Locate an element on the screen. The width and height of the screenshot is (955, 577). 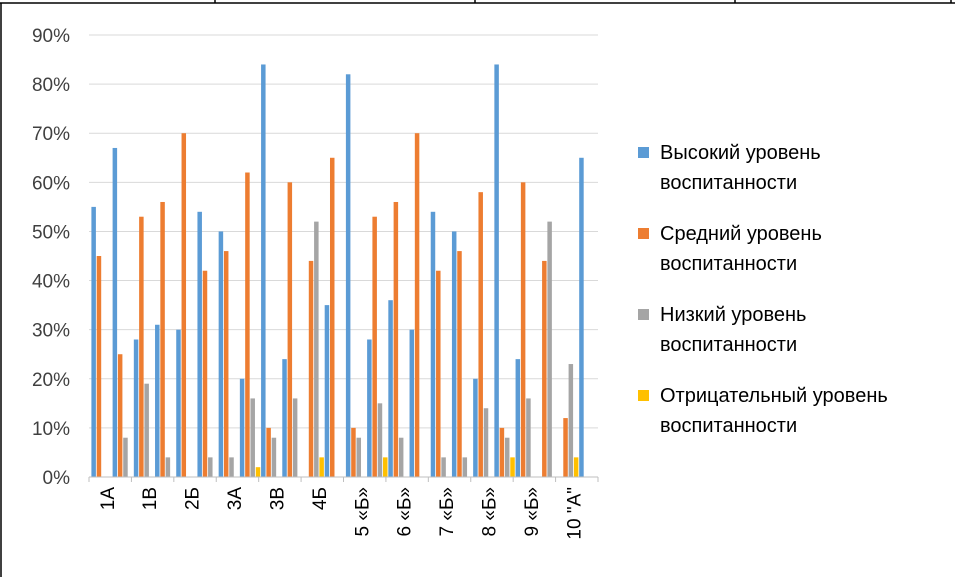
y-tick-label: 20% is located at coordinates (51, 380).